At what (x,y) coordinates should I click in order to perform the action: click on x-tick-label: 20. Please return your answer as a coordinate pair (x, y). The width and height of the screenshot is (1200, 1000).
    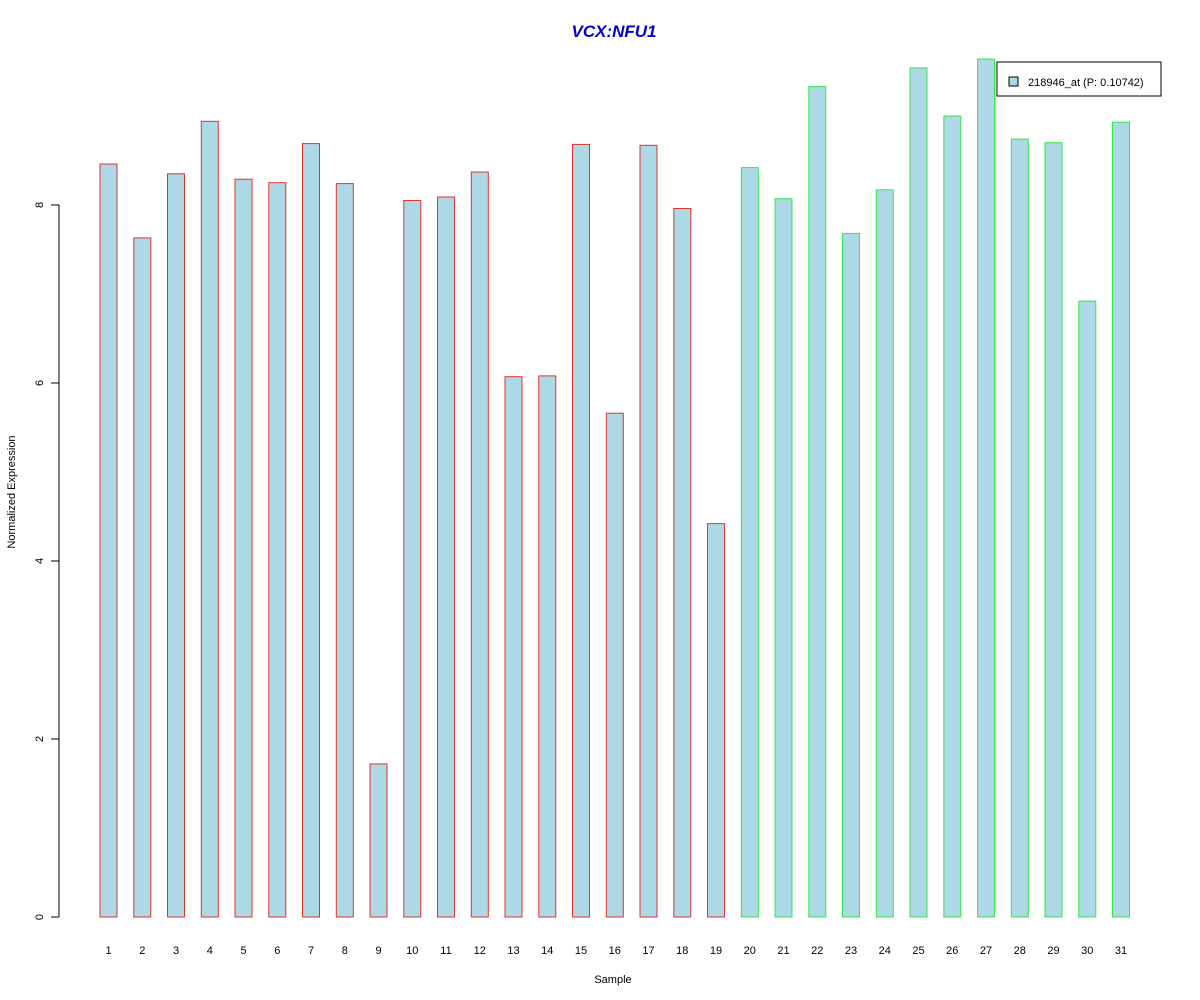
    Looking at the image, I should click on (750, 951).